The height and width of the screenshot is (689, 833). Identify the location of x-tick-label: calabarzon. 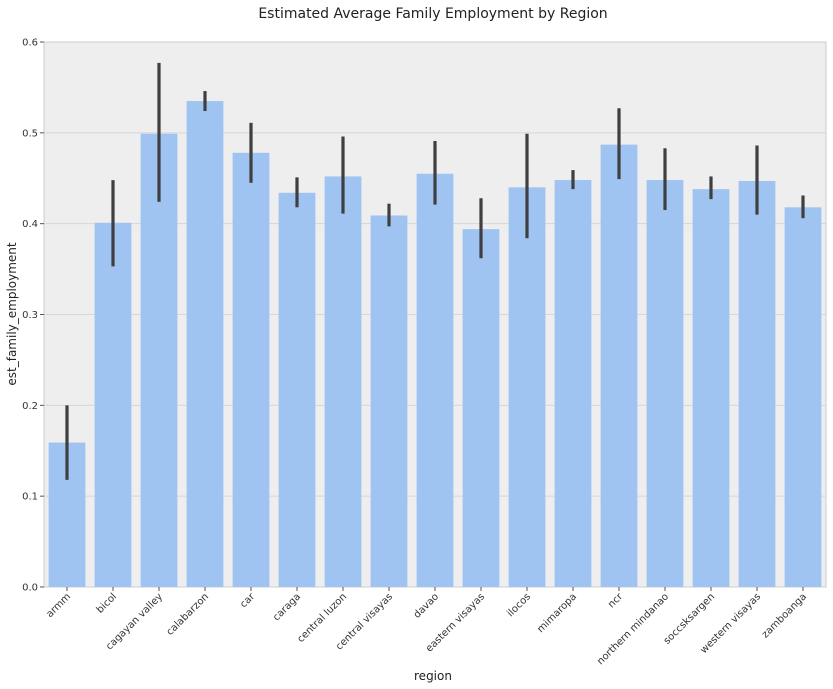
(188, 614).